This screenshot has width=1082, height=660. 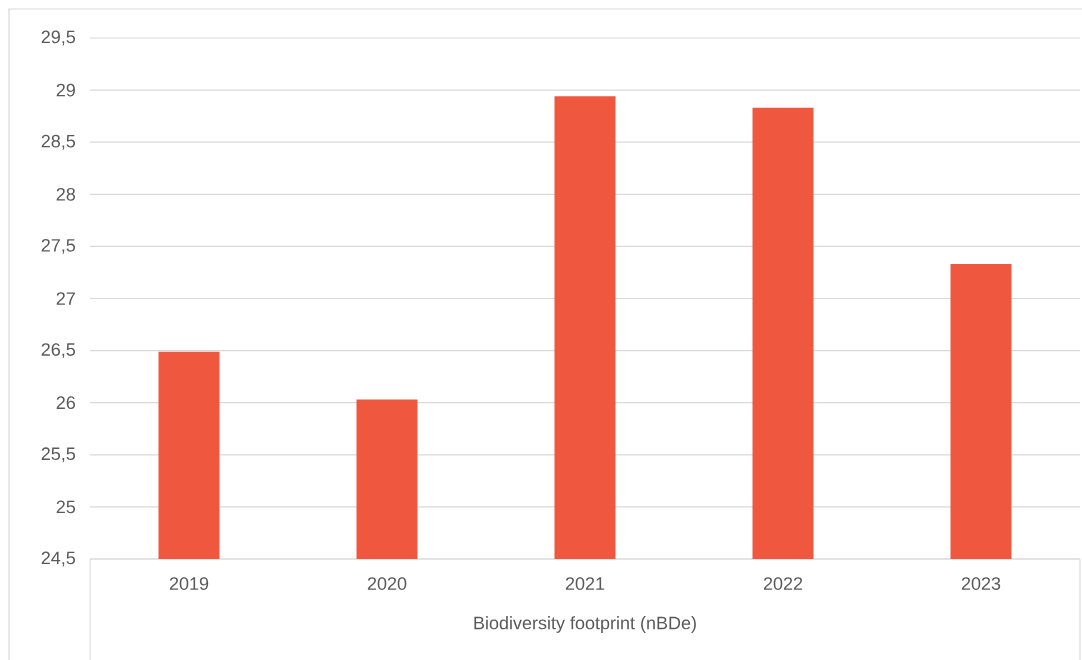 What do you see at coordinates (58, 351) in the screenshot?
I see `y-tick-label: 26,5` at bounding box center [58, 351].